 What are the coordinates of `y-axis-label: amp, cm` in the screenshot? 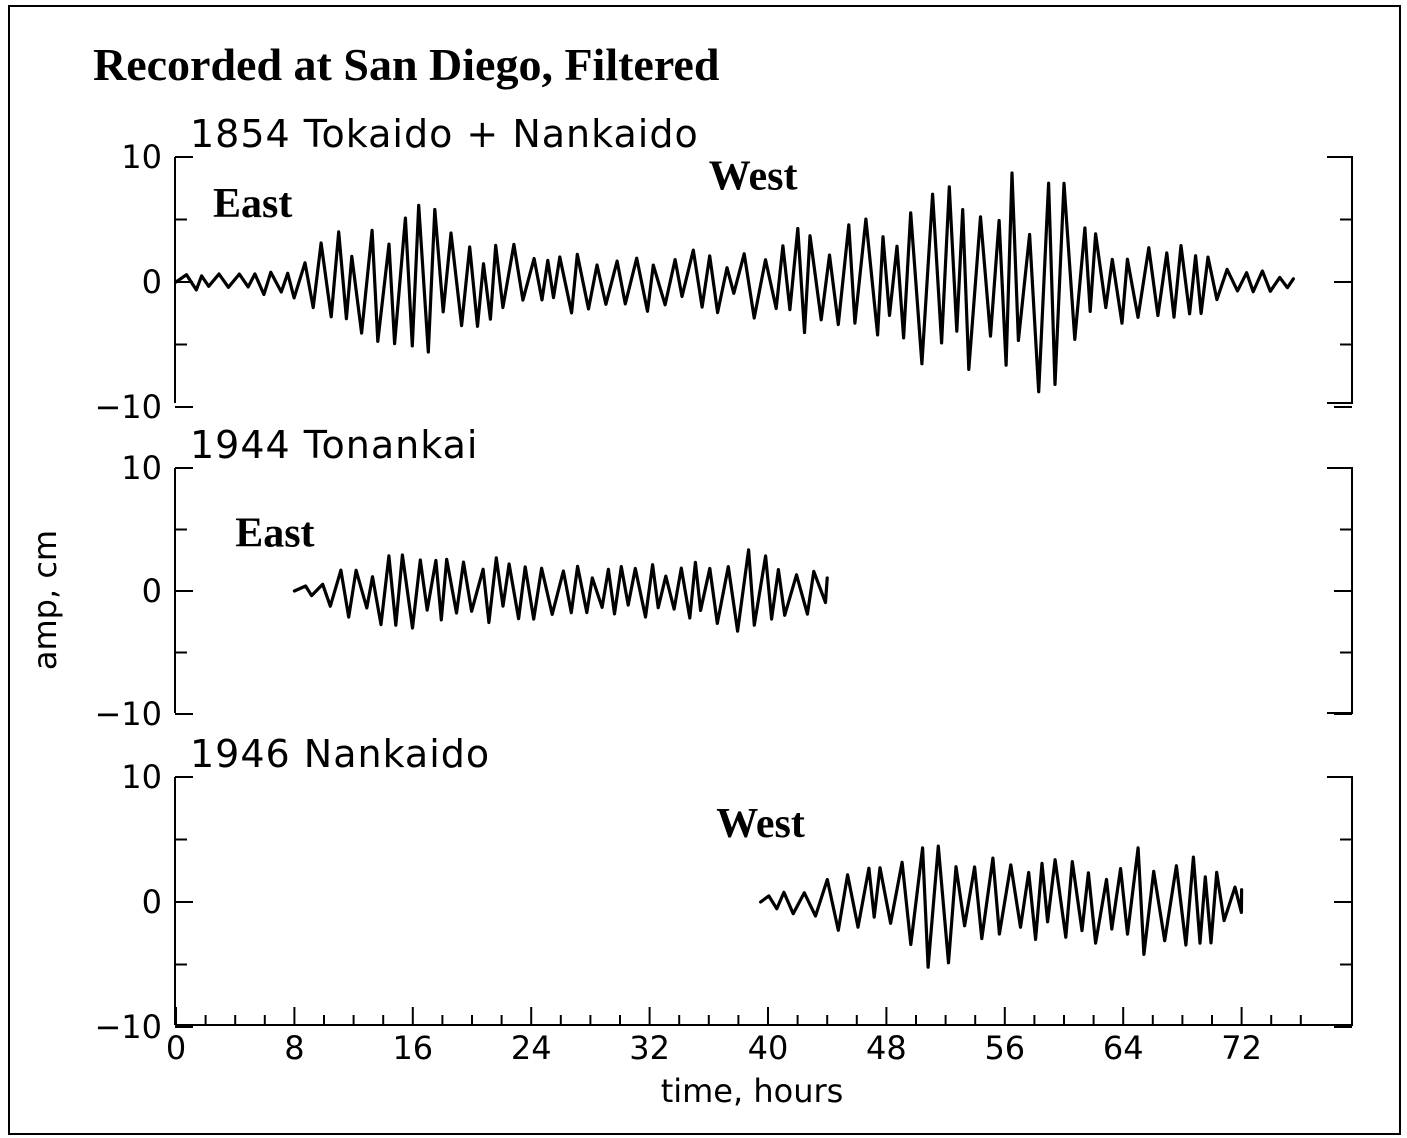 It's located at (45, 600).